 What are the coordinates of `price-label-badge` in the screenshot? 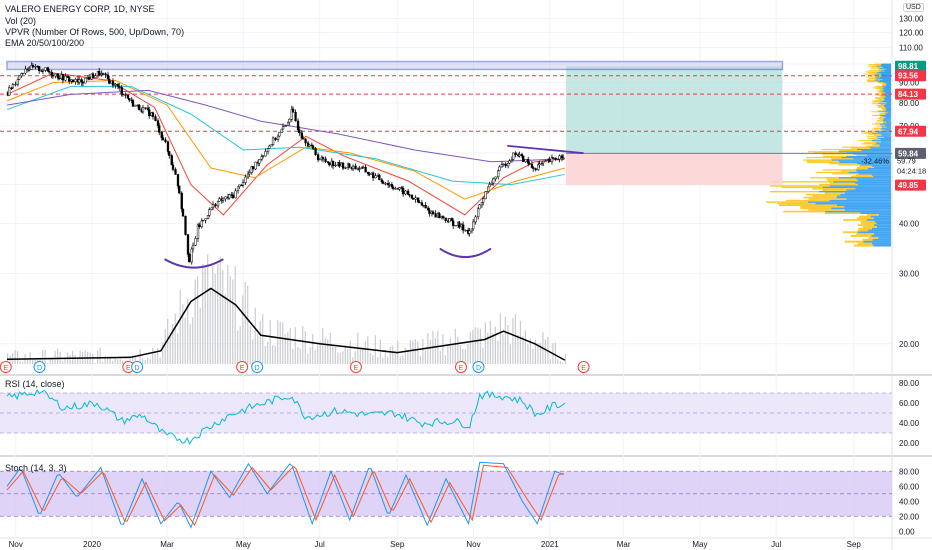 It's located at (910, 94).